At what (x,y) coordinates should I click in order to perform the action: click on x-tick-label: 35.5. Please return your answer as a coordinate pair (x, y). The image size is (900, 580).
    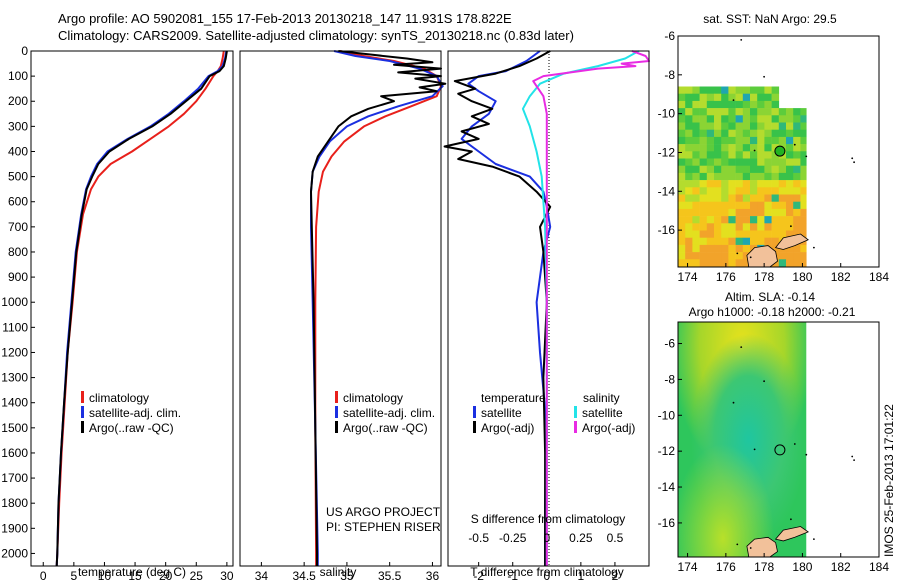
    Looking at the image, I should click on (390, 574).